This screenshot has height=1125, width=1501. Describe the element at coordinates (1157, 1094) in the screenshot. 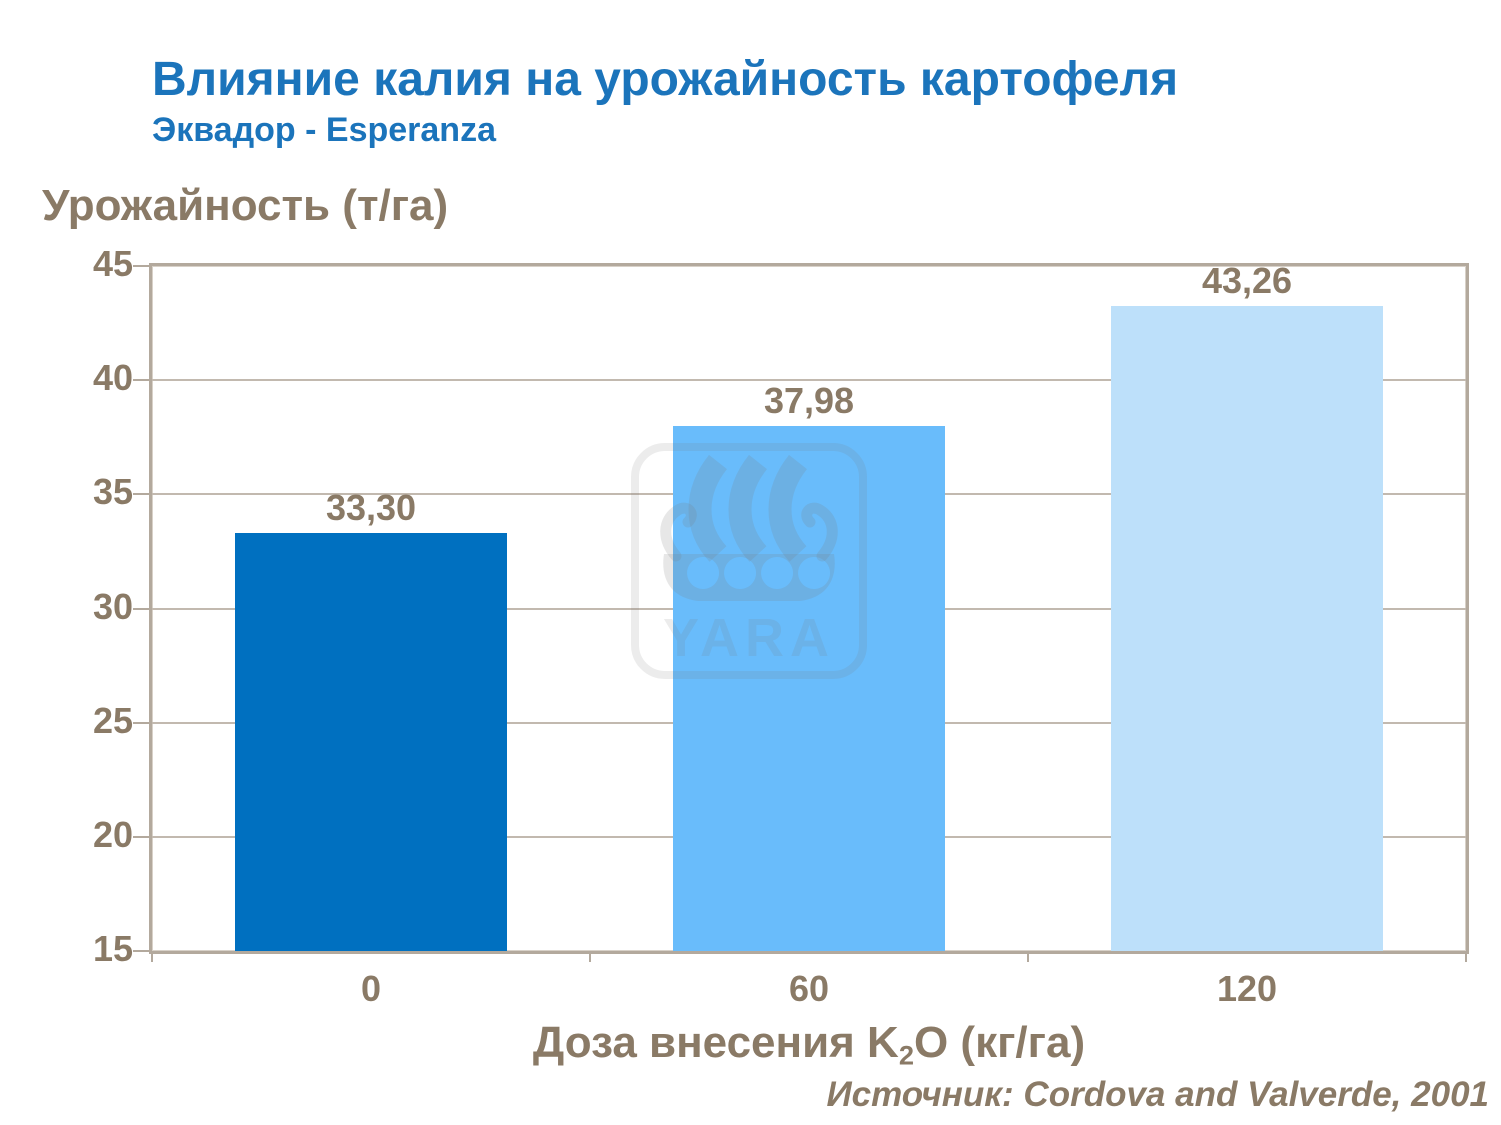

I see `source-credit: Источник: Cordova and Valverde, 2001` at that location.